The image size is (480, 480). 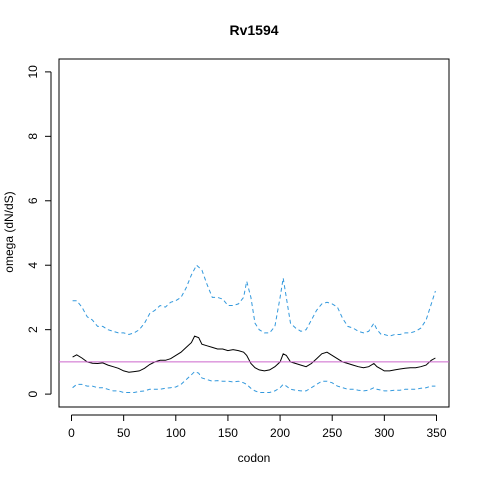 What do you see at coordinates (253, 30) in the screenshot?
I see `chart-title: Rv1594` at bounding box center [253, 30].